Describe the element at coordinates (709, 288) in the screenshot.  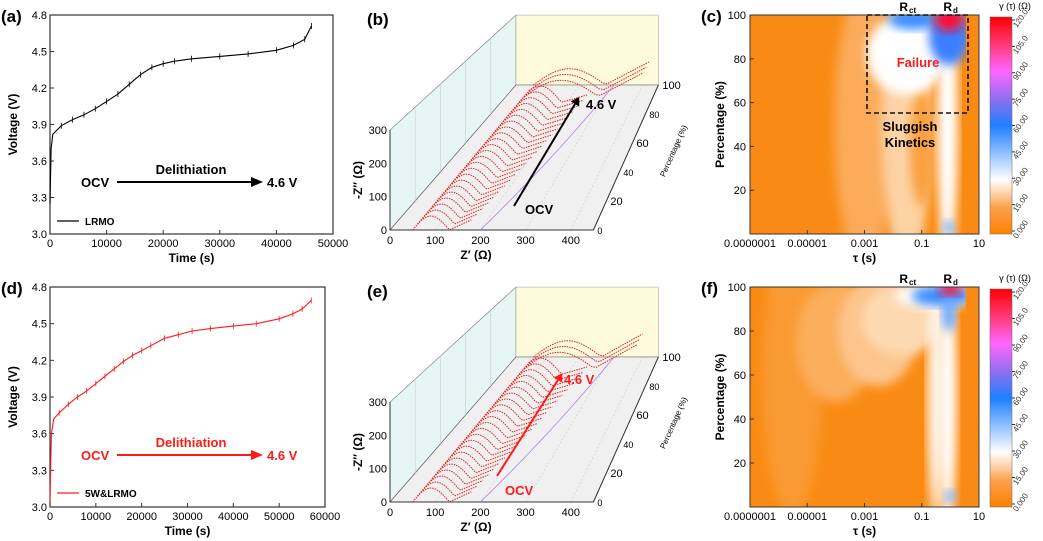
I see `panel-label: (f)` at that location.